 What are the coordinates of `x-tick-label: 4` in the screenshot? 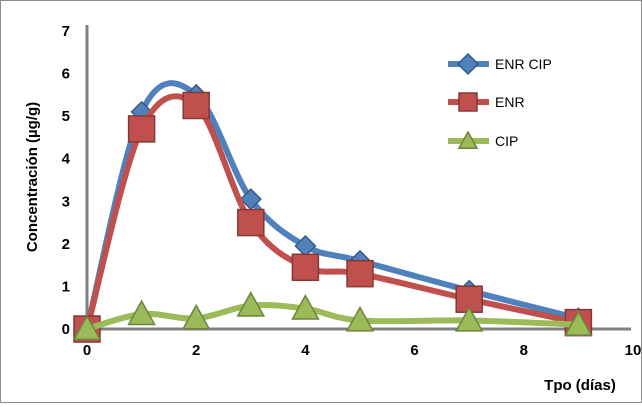 It's located at (305, 350).